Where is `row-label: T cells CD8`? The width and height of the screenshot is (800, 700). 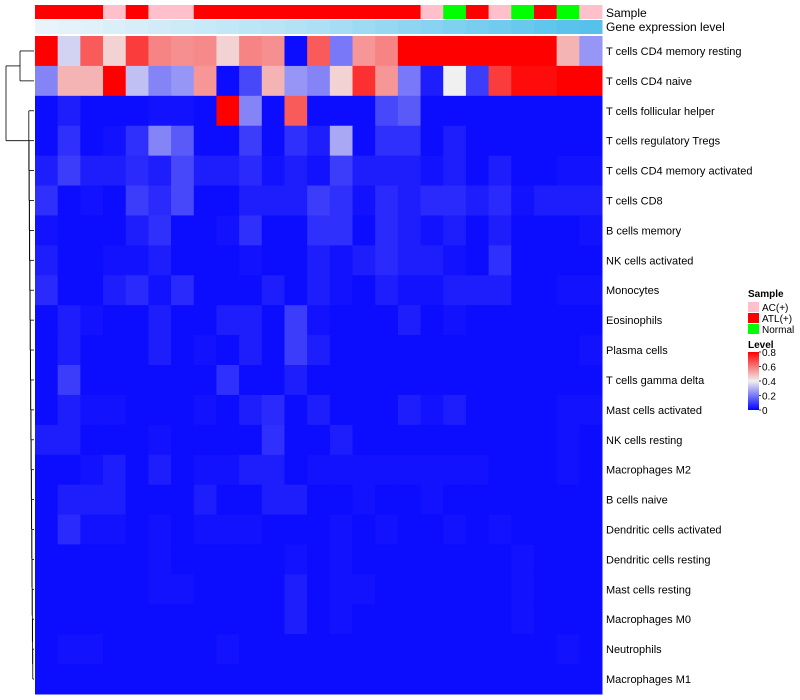
row-label: T cells CD8 is located at coordinates (634, 202).